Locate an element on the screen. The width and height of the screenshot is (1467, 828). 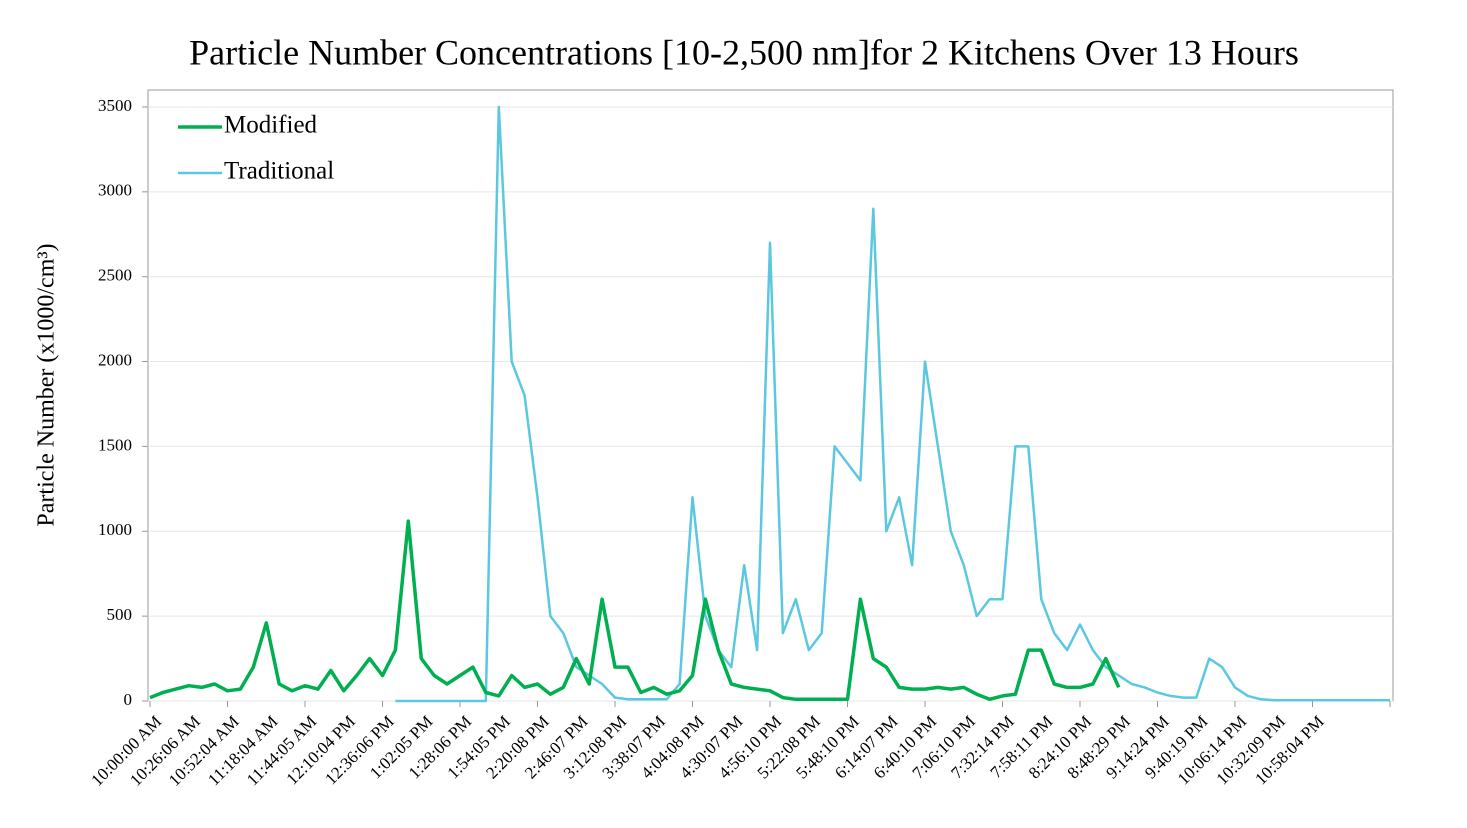
y-tick-label: 1500 is located at coordinates (115, 444).